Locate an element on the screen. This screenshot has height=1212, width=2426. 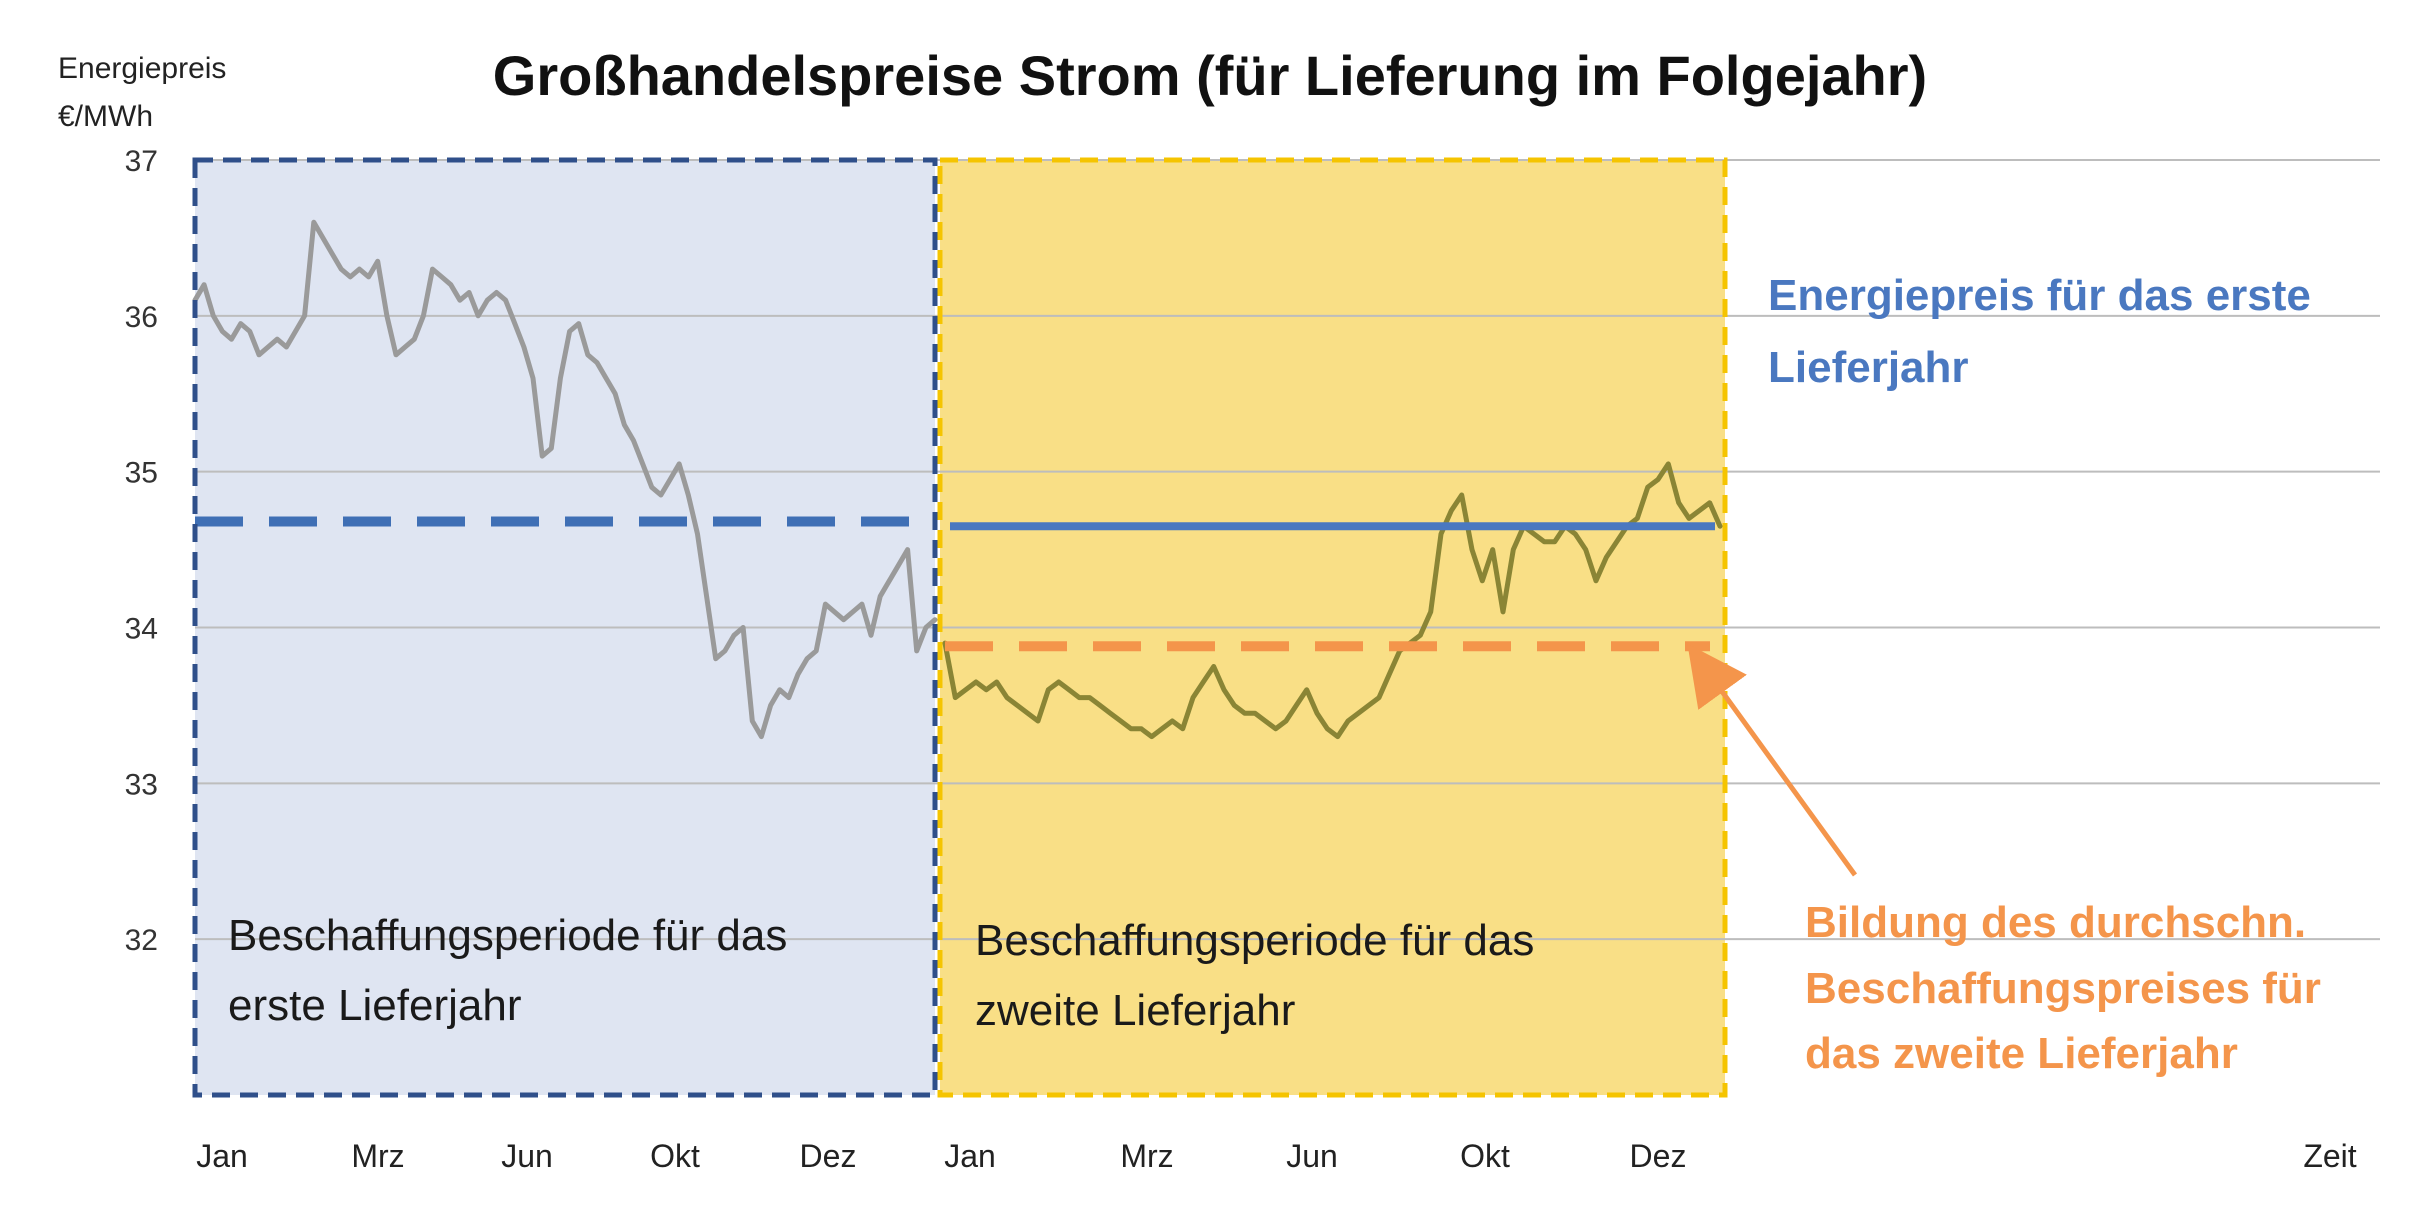
y-tick-33: 33 is located at coordinates (141, 784).